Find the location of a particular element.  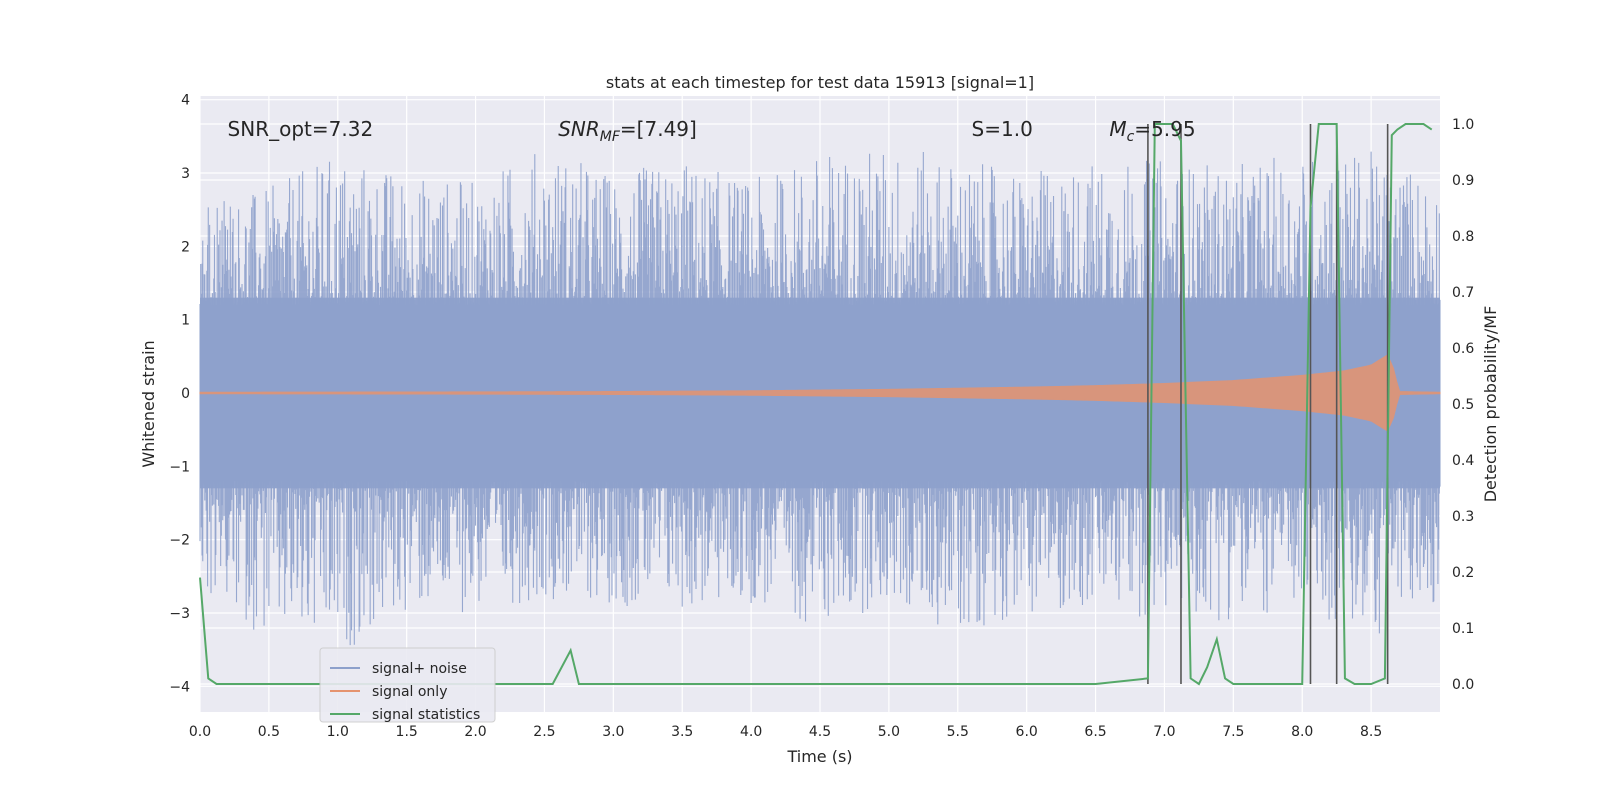

x-tick-label: 7.0 is located at coordinates (1164, 732).